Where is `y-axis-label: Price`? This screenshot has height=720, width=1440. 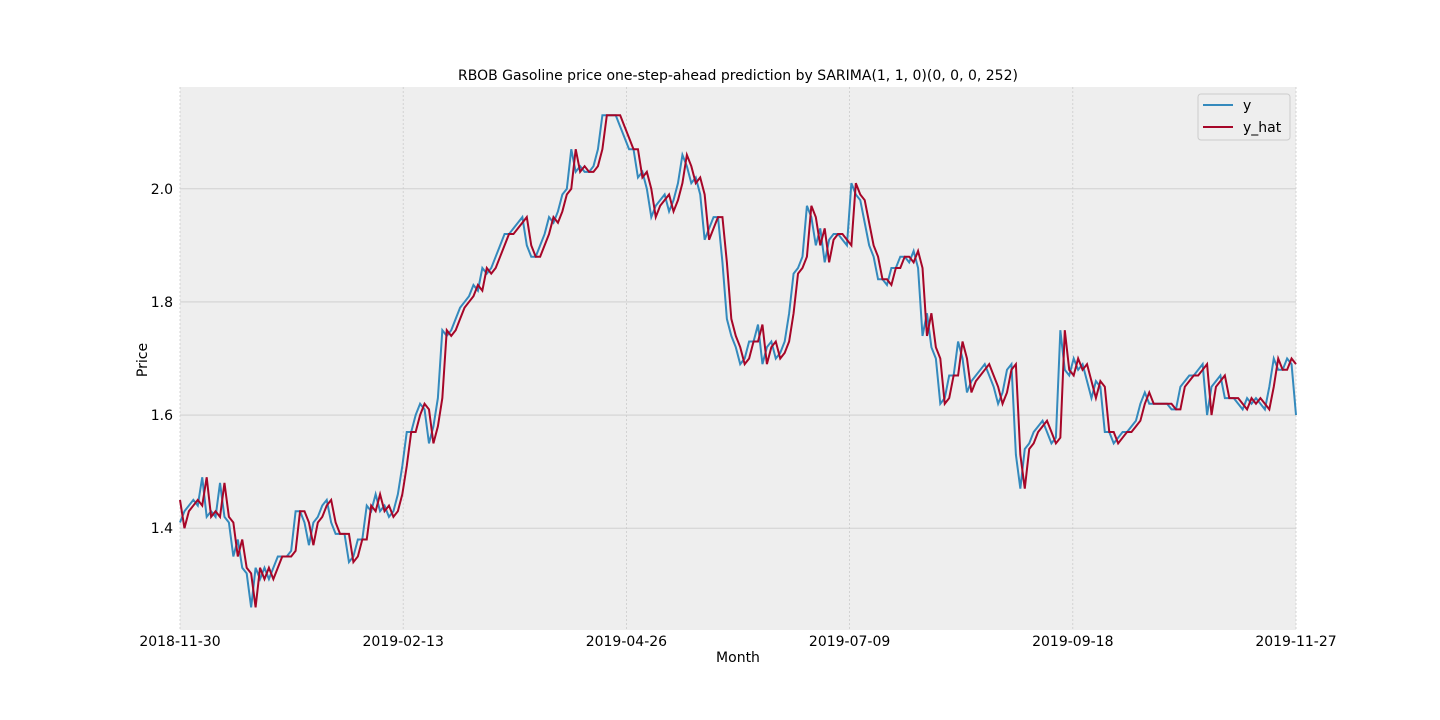 y-axis-label: Price is located at coordinates (143, 360).